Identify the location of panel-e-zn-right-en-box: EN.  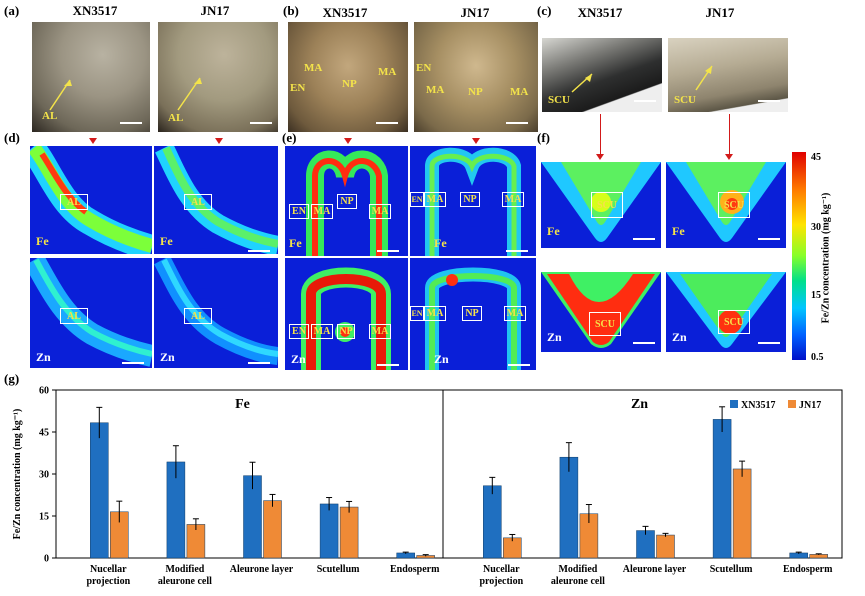
(417, 313).